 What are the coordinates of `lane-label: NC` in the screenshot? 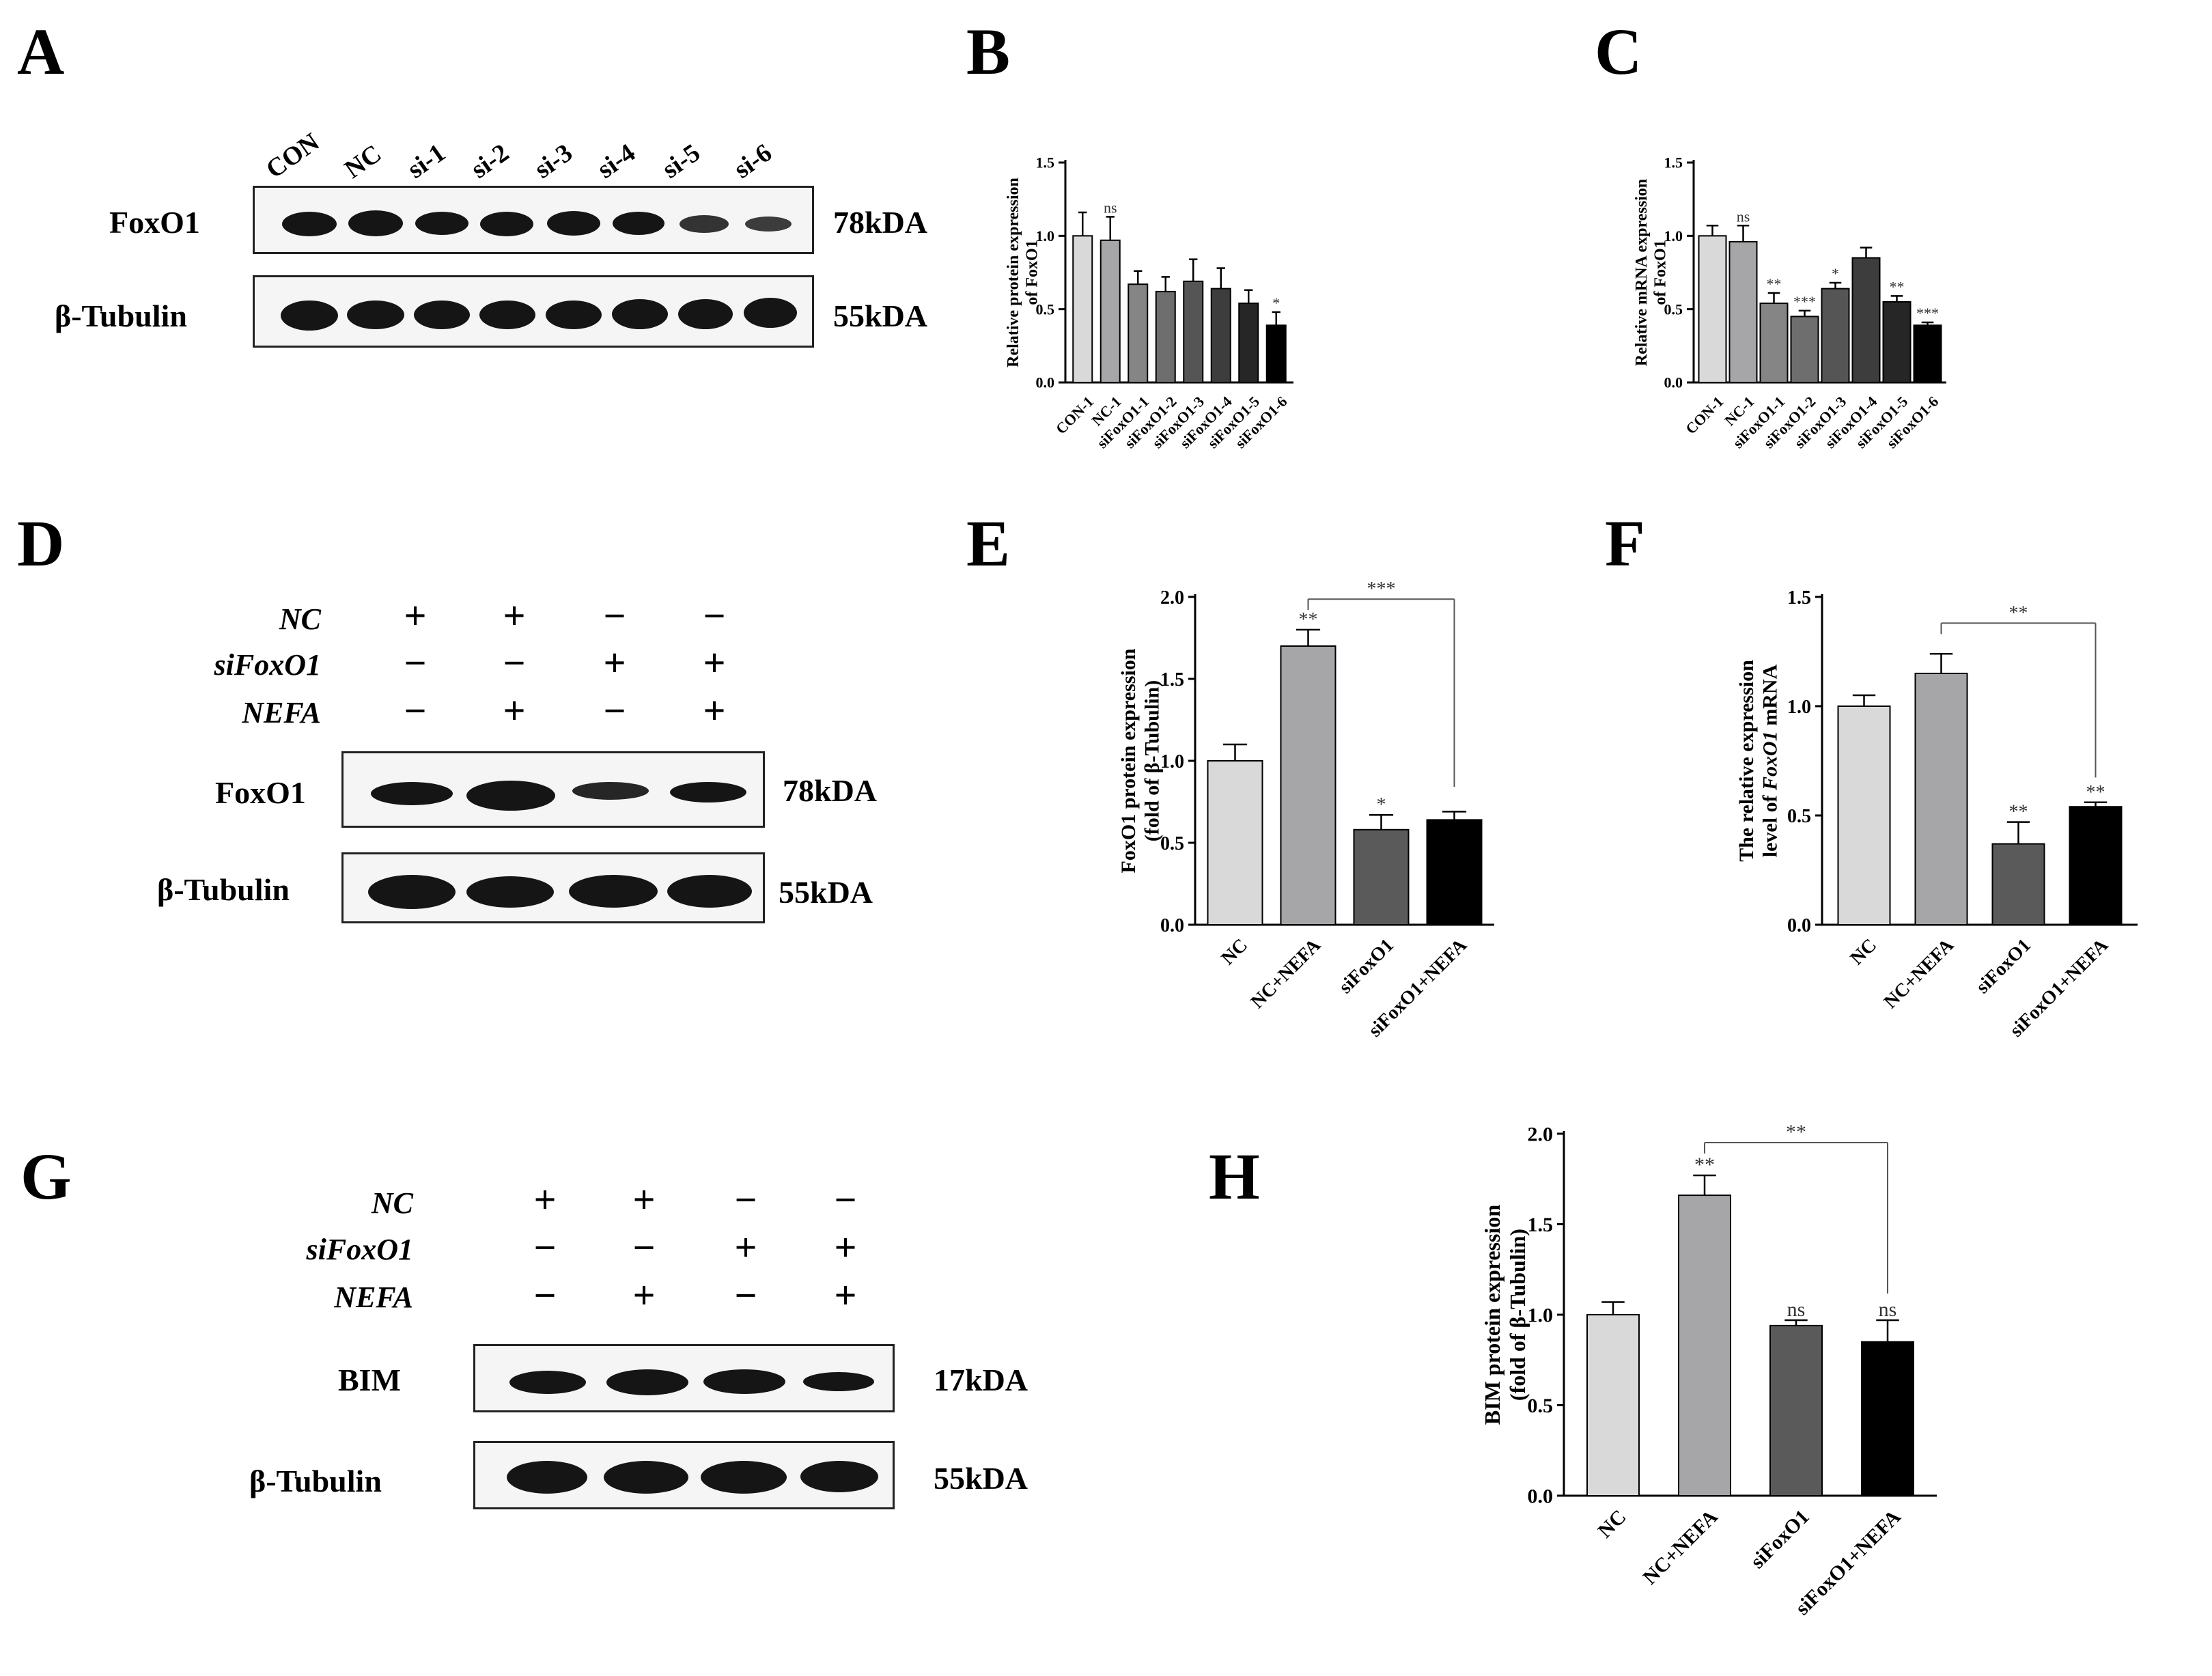 It's located at (363, 161).